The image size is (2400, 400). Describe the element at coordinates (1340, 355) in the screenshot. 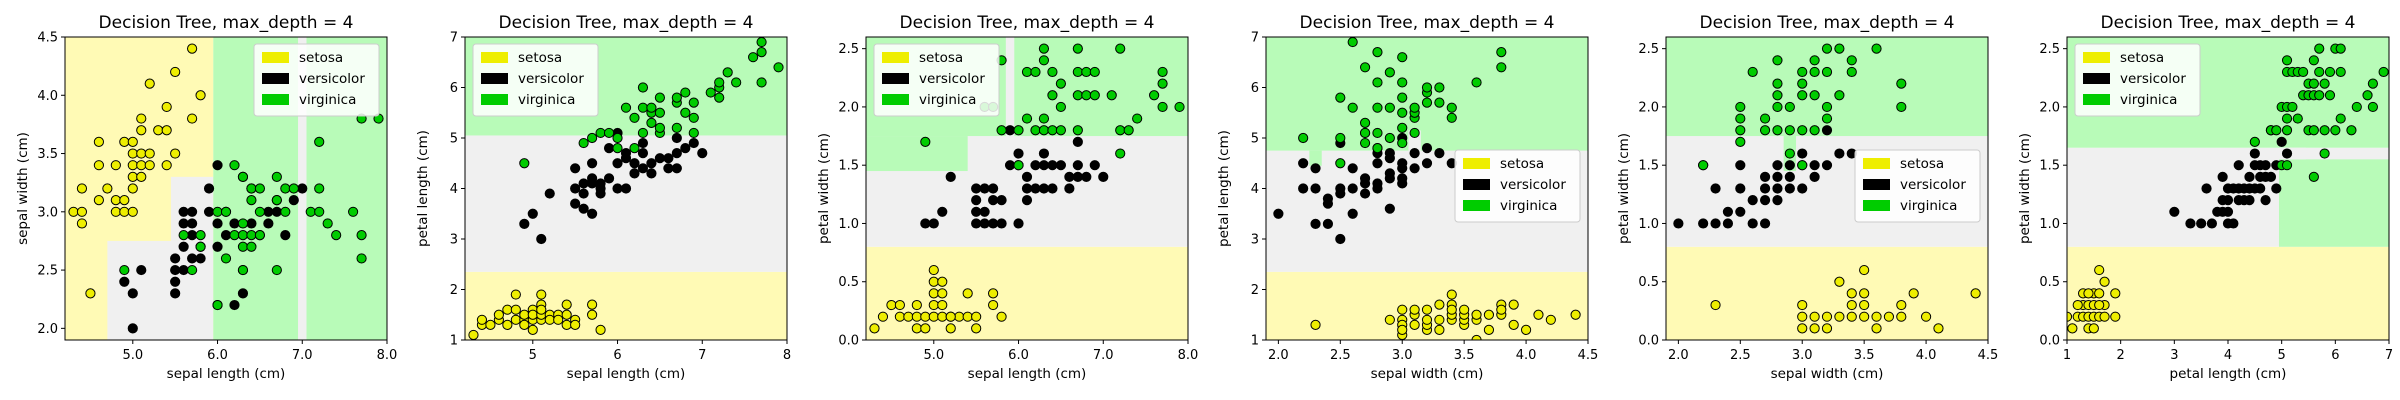

I see `x-tick-label: 2.5` at that location.